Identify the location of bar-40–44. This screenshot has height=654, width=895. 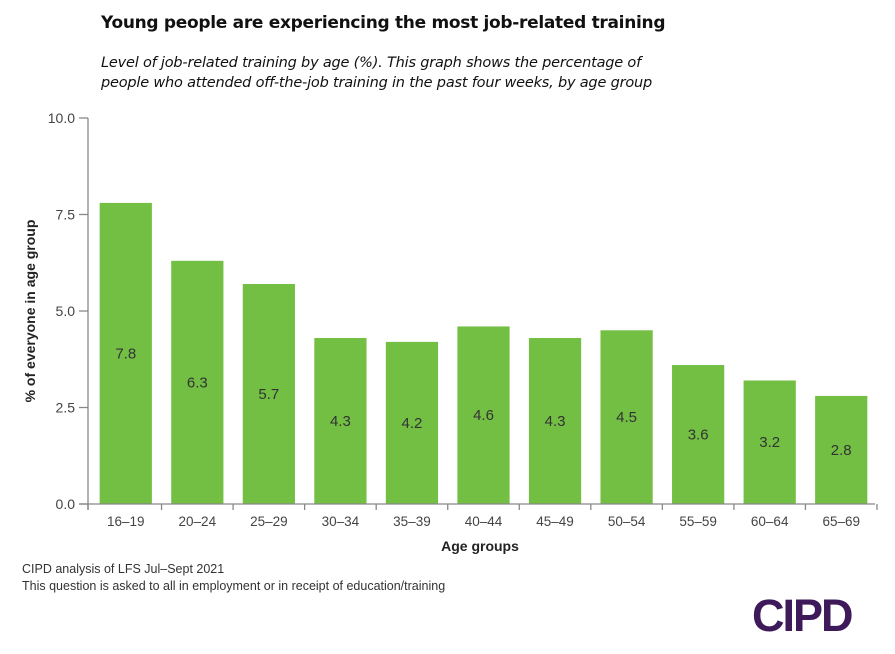
(483, 415).